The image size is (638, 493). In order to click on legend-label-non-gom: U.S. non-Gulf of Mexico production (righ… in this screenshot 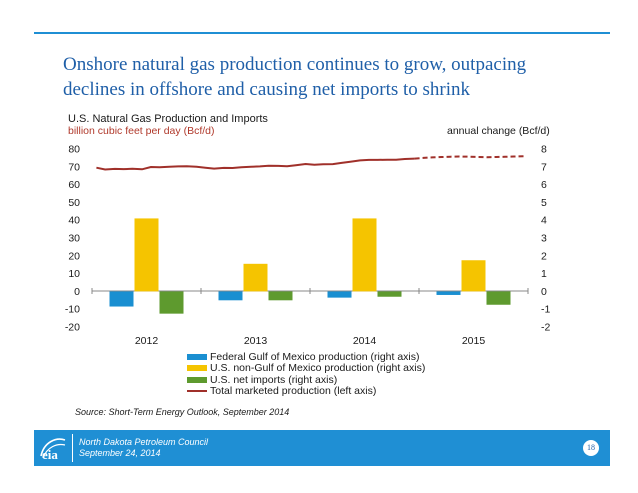, I will do `click(318, 368)`.